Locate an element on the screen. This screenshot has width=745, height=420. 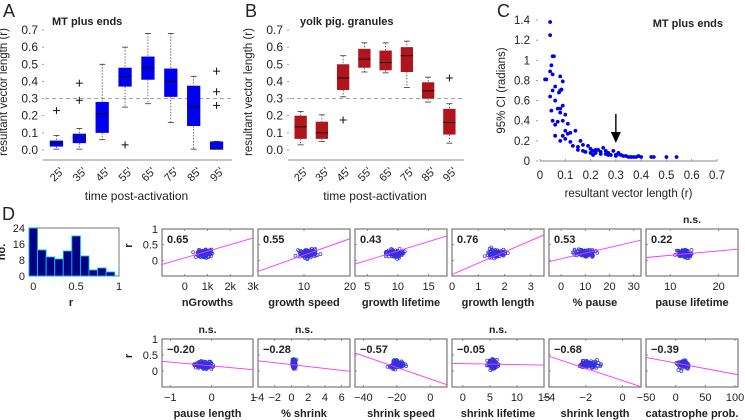
y-tick-label: 0.7 is located at coordinates (29, 30).